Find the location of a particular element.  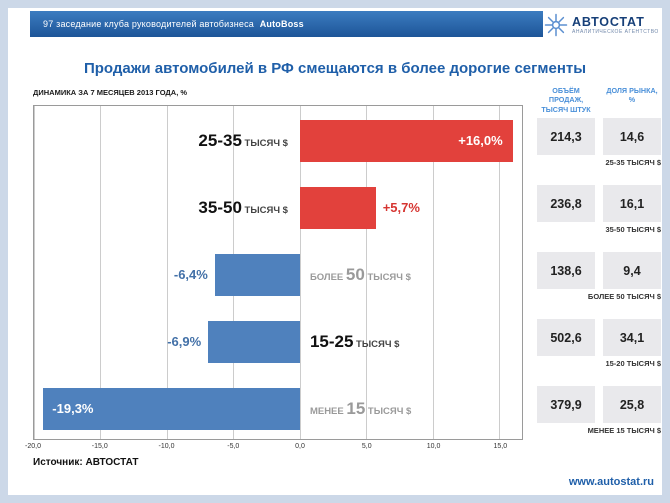

chart-title: ДИНАМИКА ЗА 7 МЕСЯЦЕВ 2013 ГОДА, % is located at coordinates (110, 92).